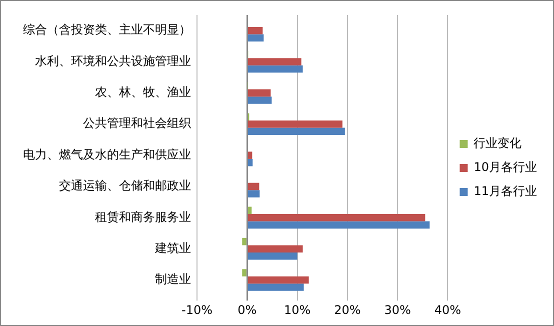 The width and height of the screenshot is (554, 326). I want to click on legend-label: 10月各行业, so click(506, 167).